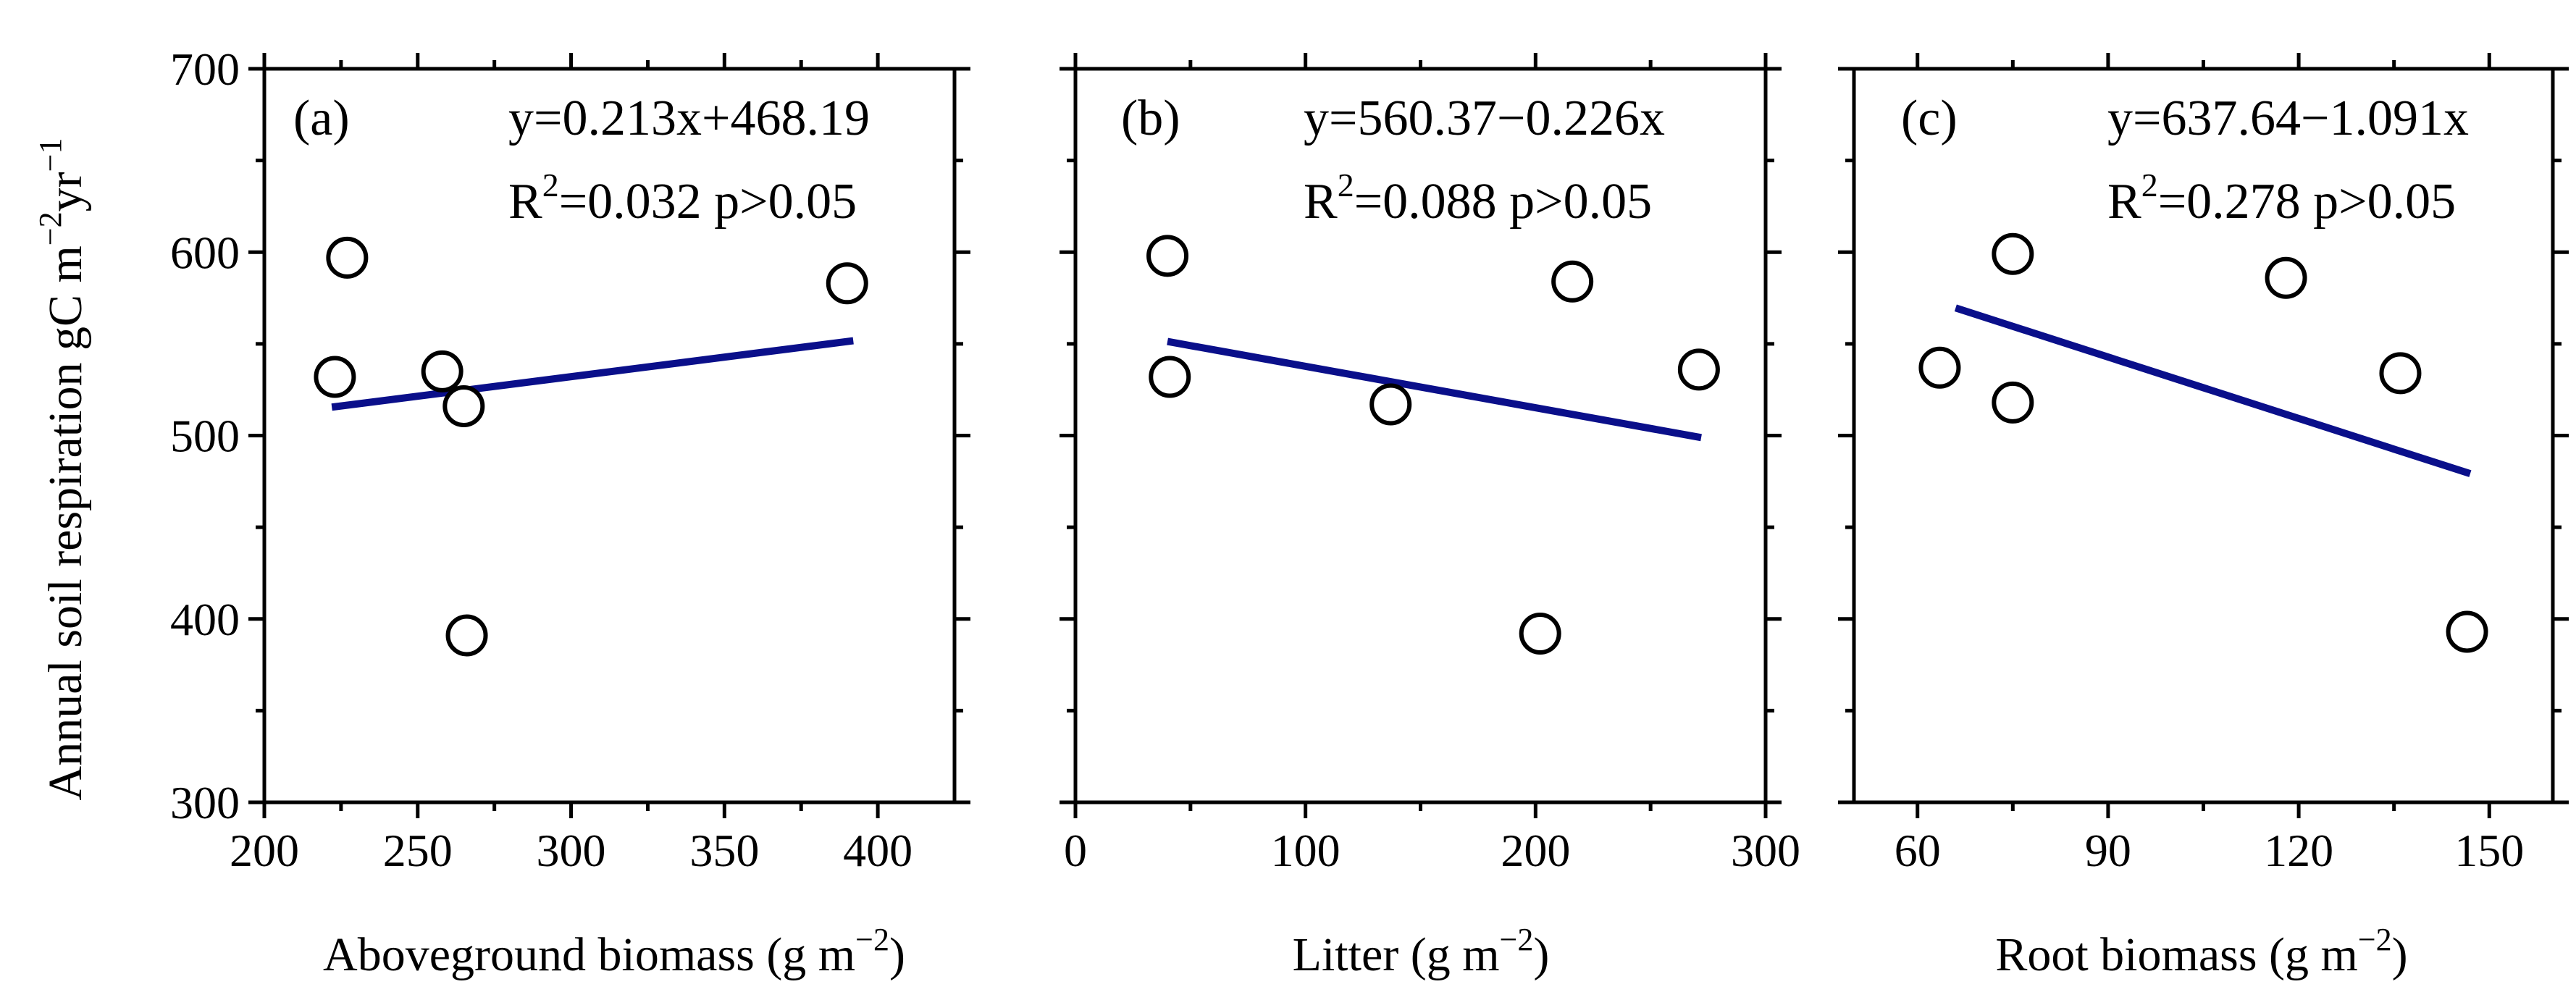  Describe the element at coordinates (2298, 850) in the screenshot. I see `panel-c-x-tick-label: 120` at that location.